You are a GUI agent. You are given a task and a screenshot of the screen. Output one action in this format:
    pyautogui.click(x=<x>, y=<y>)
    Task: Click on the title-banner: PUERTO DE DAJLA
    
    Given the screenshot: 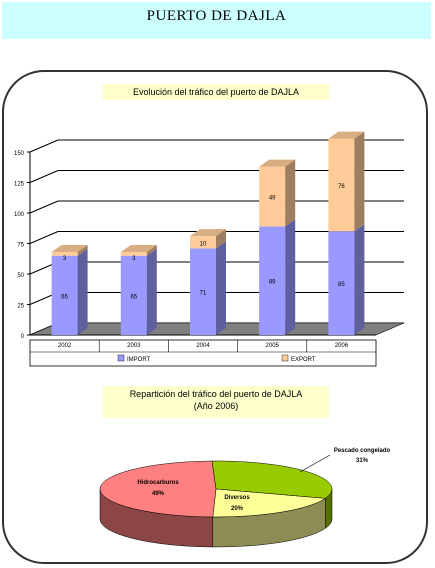 What is the action you would take?
    pyautogui.click(x=216, y=20)
    